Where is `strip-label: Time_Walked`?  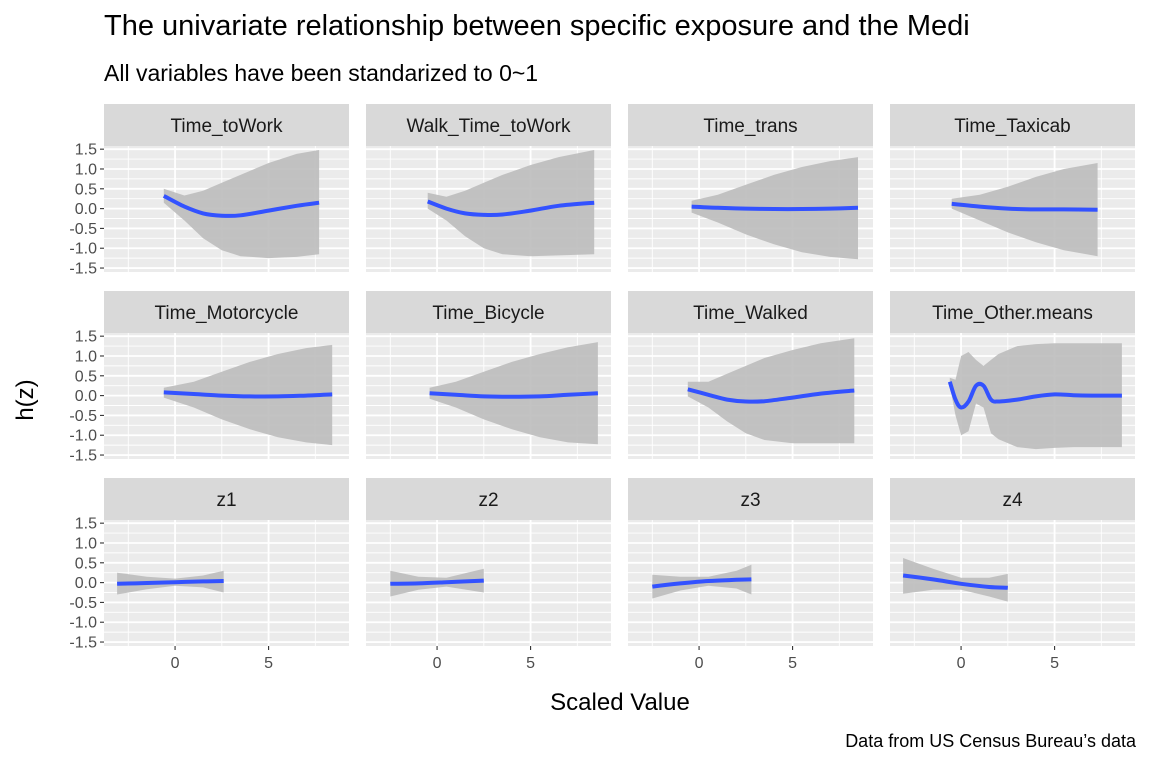
strip-label: Time_Walked is located at coordinates (750, 313).